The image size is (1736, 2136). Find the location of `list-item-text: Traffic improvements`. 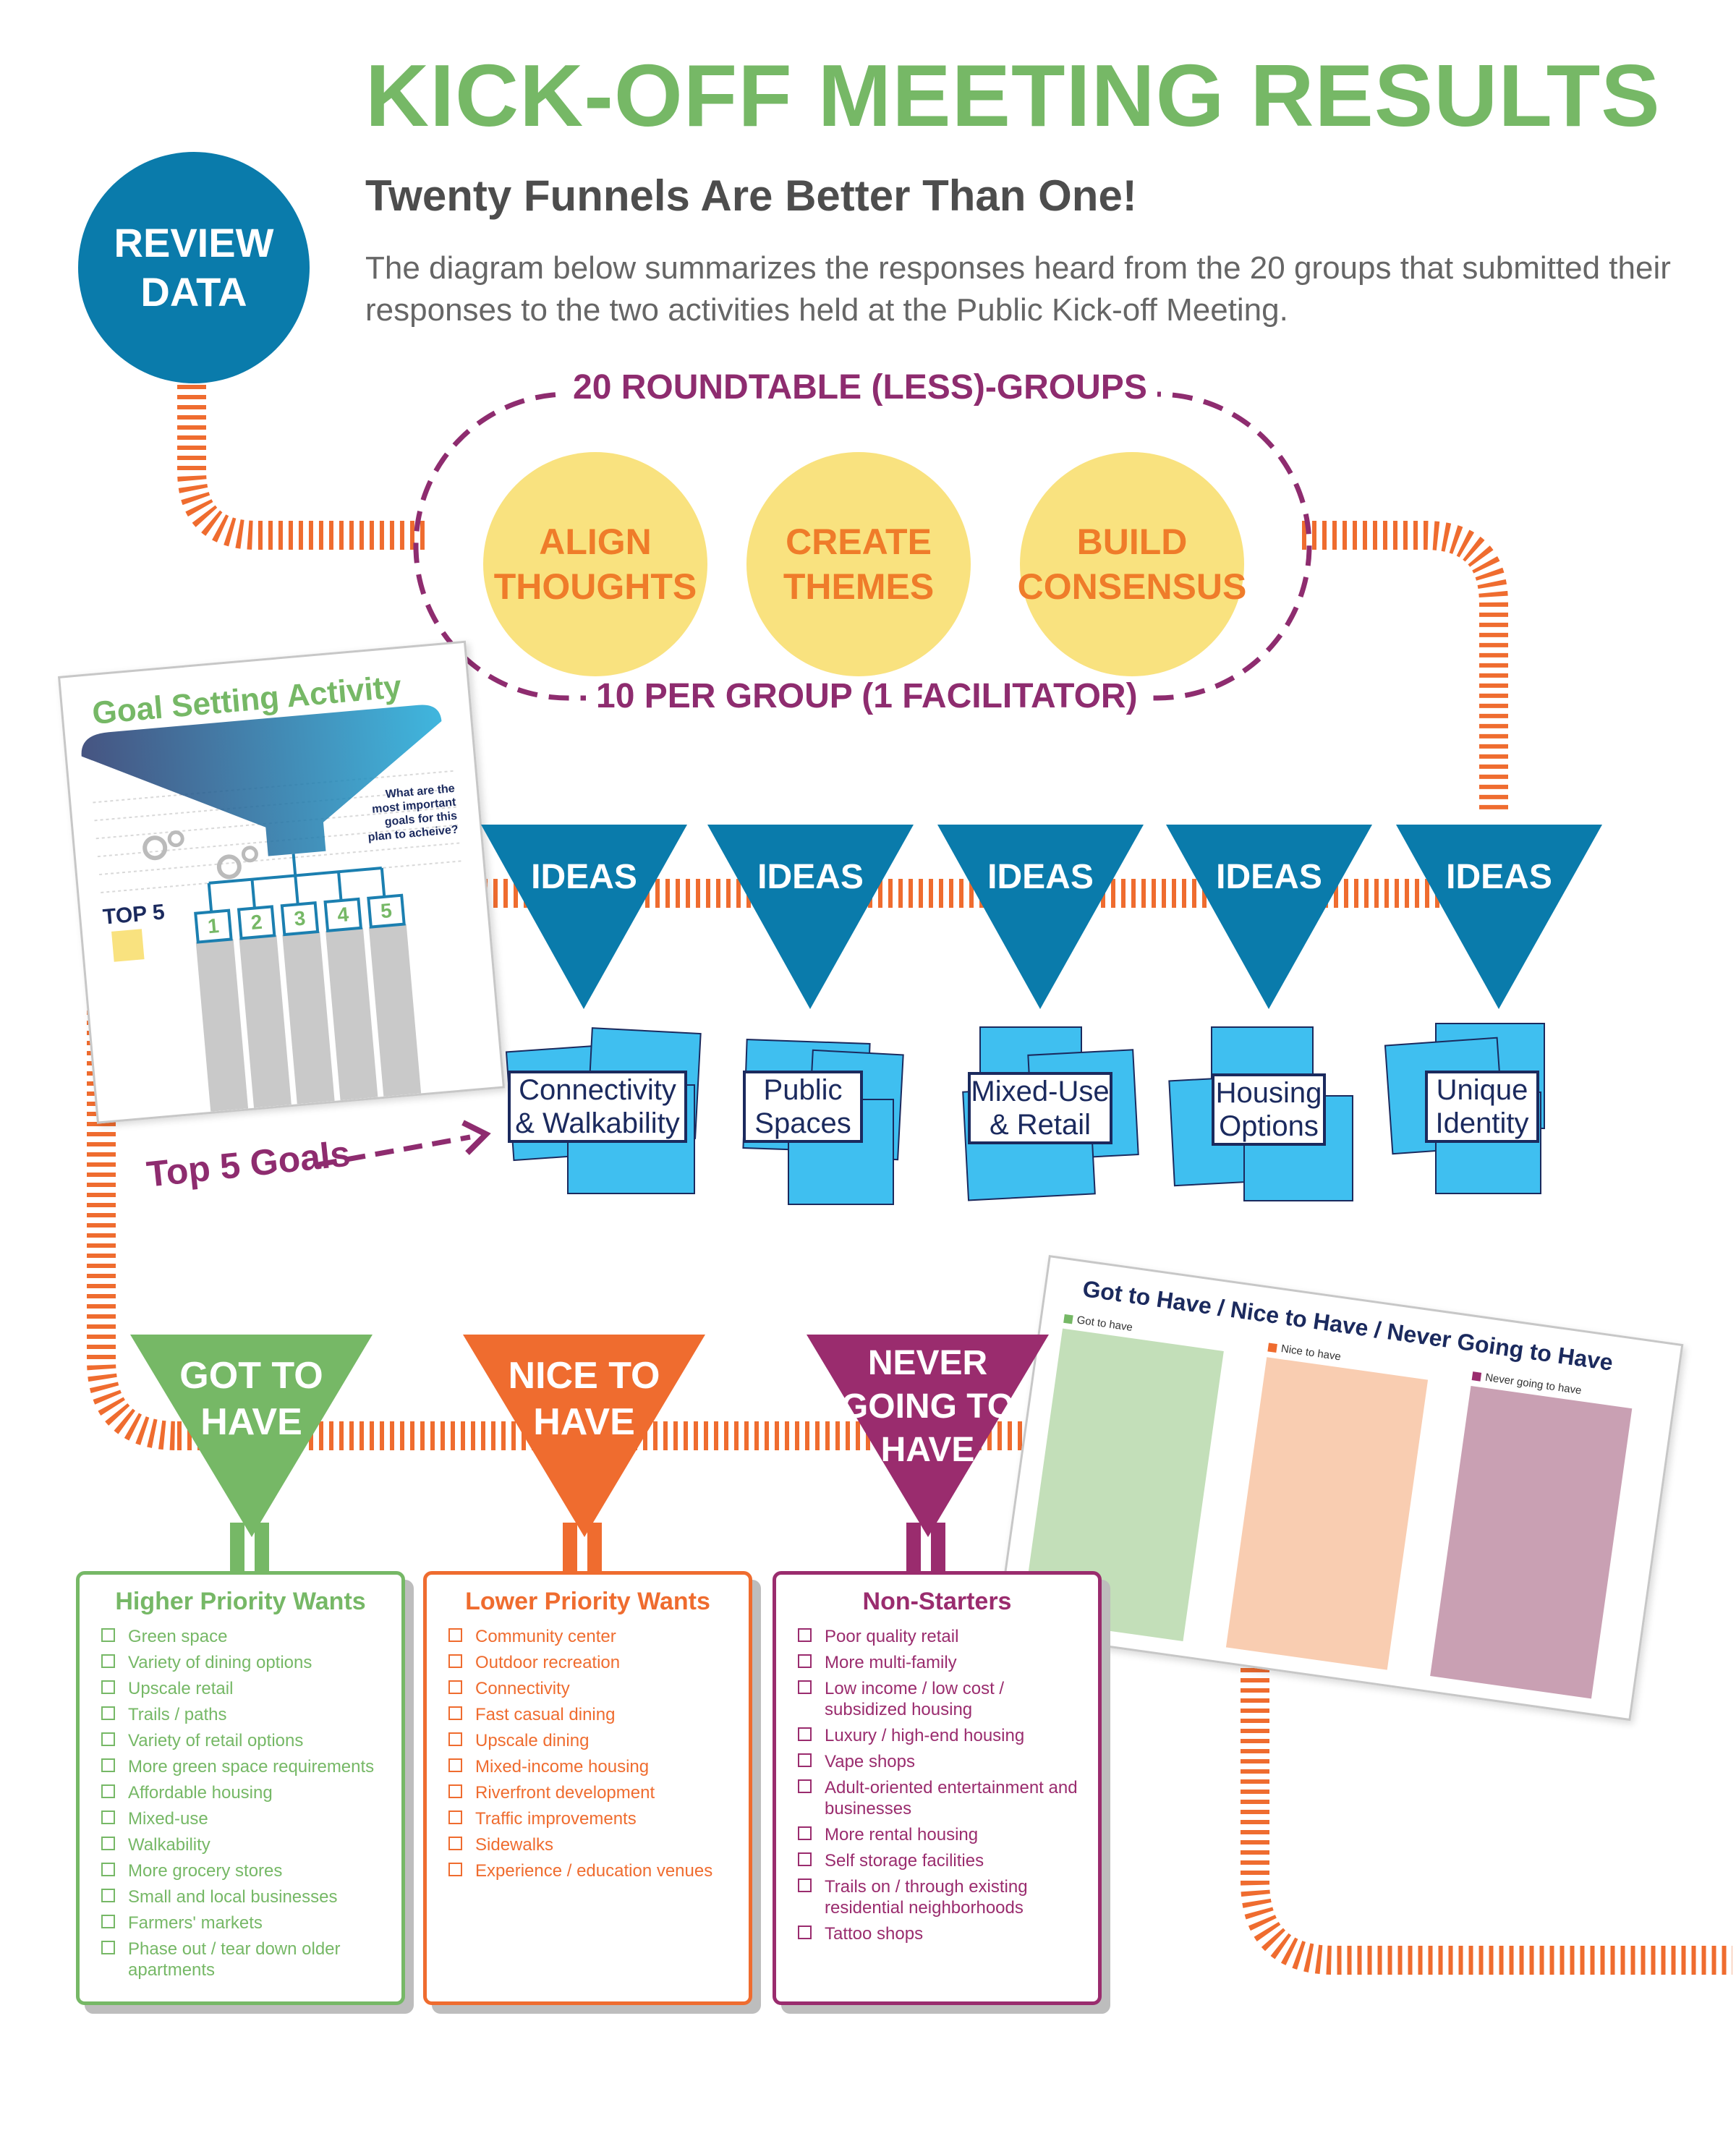

list-item-text: Traffic improvements is located at coordinates (556, 1819).